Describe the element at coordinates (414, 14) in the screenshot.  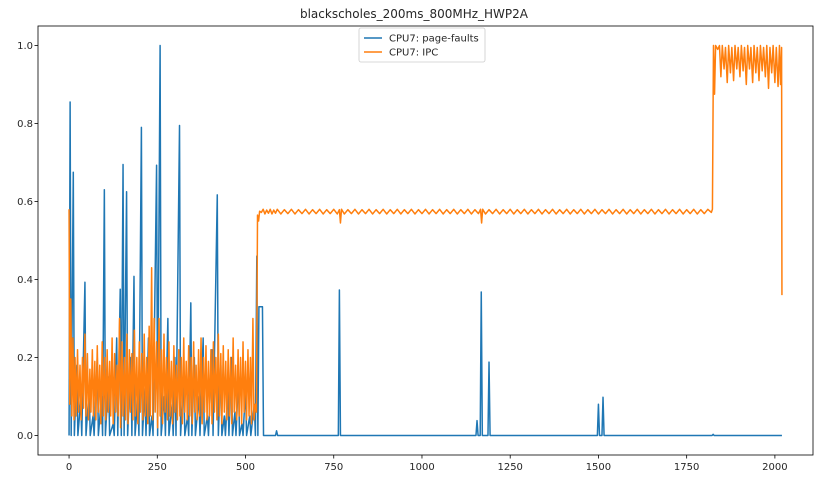
I see `chart-title: blackscholes_200ms_800MHz_HWP2A` at that location.